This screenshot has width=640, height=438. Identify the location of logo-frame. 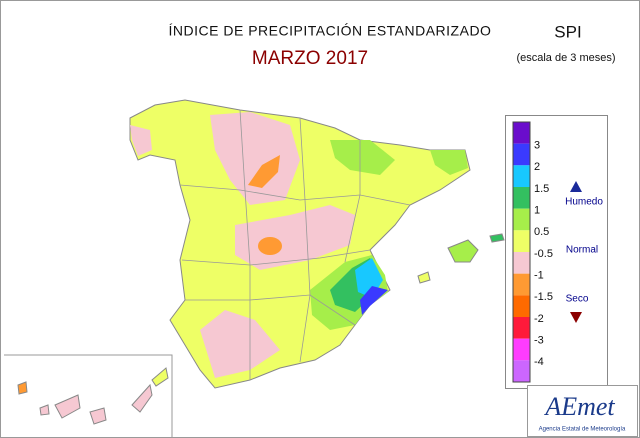
(582, 411).